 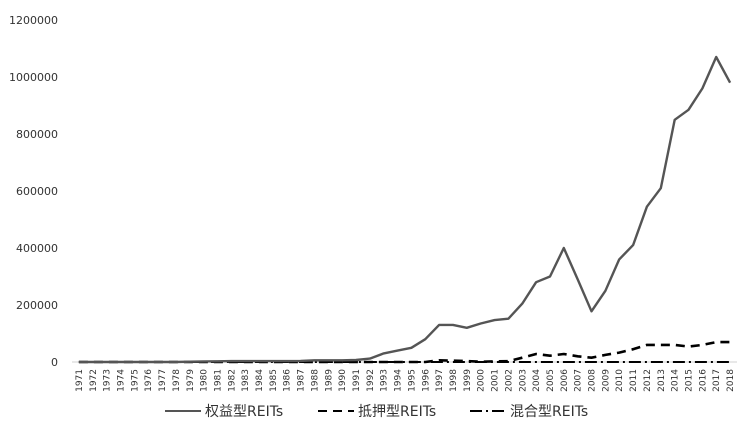 I want to click on legend-label-0: 权益型REITs, so click(x=244, y=412).